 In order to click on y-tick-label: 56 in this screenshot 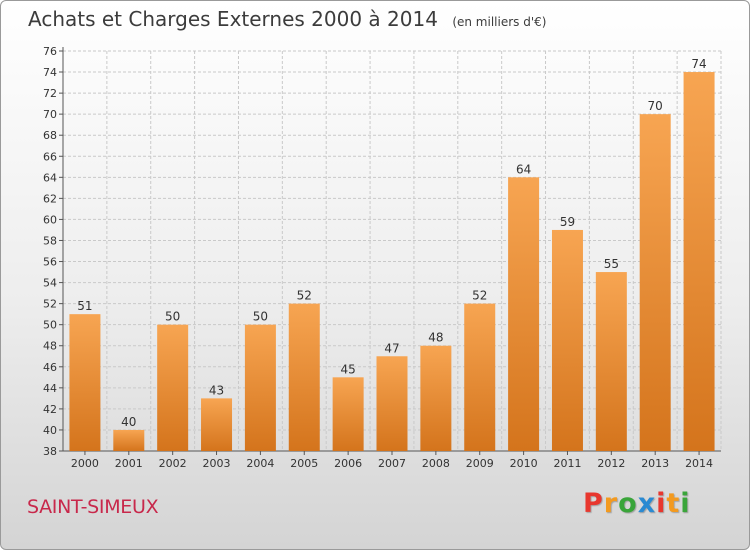, I will do `click(50, 262)`.